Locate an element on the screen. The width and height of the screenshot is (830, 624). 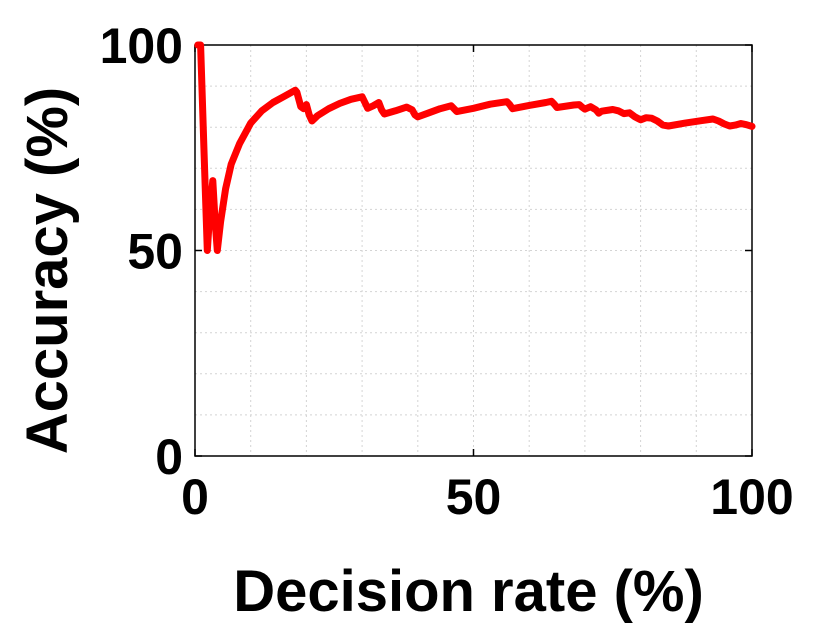
x-tick-label: 100 is located at coordinates (751, 497).